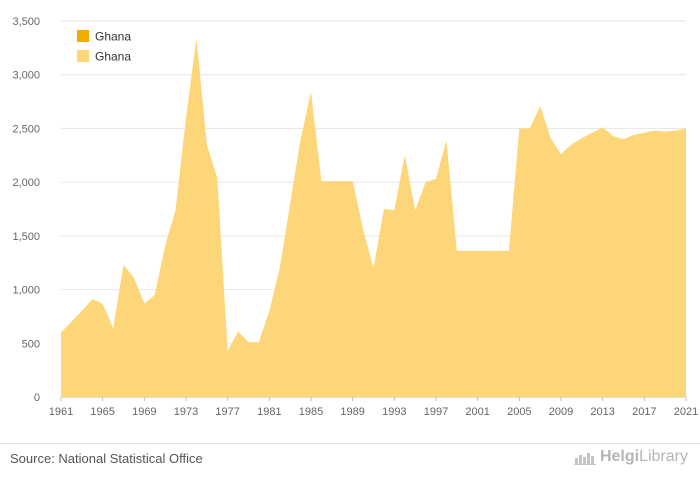 Image resolution: width=700 pixels, height=483 pixels. What do you see at coordinates (436, 412) in the screenshot?
I see `x-tick-label: 1997` at bounding box center [436, 412].